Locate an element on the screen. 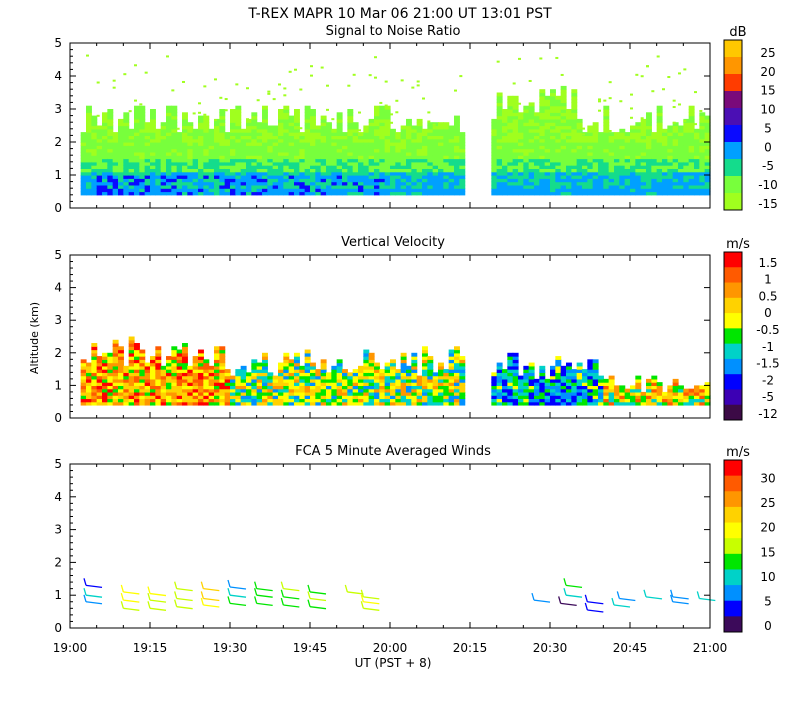  wind-barb-flag is located at coordinates (122, 596).